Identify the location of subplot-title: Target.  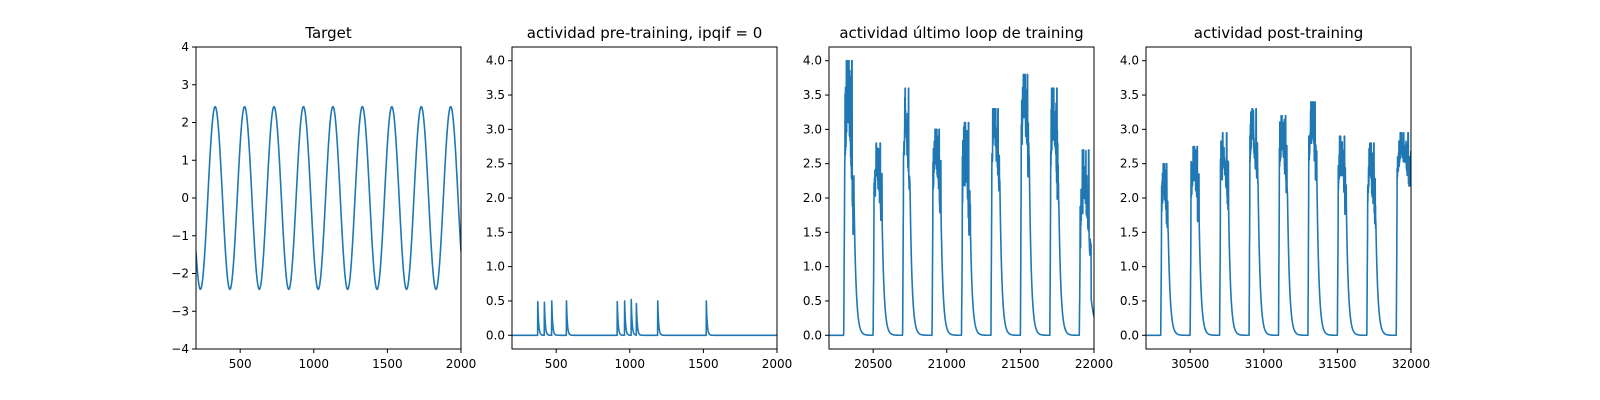
(328, 33).